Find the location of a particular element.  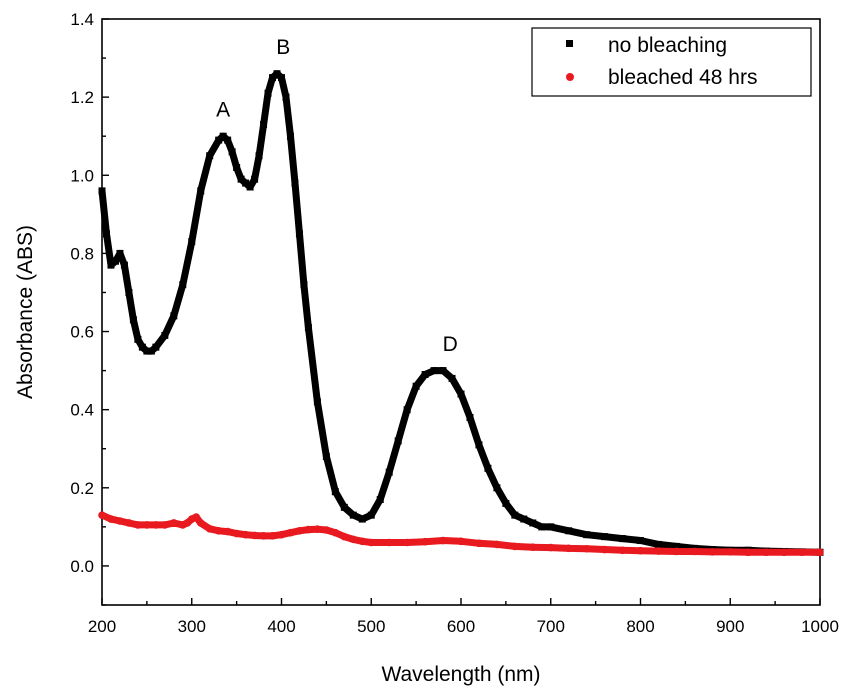

peak-label-D: D is located at coordinates (450, 344).